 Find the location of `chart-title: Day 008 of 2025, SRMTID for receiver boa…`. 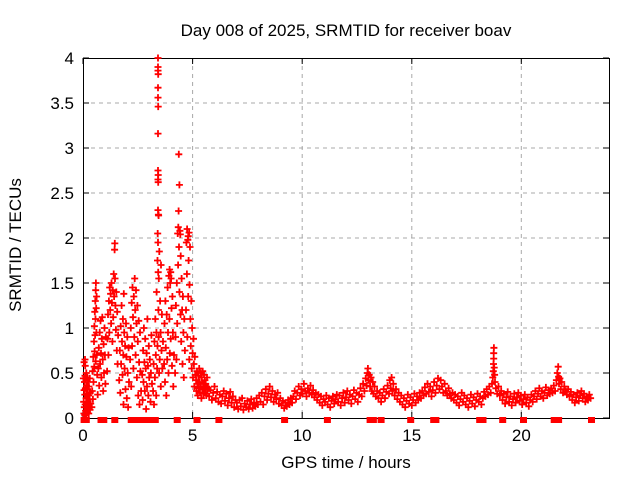

chart-title: Day 008 of 2025, SRMTID for receiver boa… is located at coordinates (346, 30).